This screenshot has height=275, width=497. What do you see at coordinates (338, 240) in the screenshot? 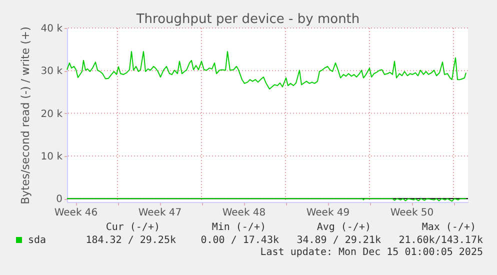
I see `text: 34.89 / 29.21k` at bounding box center [338, 240].